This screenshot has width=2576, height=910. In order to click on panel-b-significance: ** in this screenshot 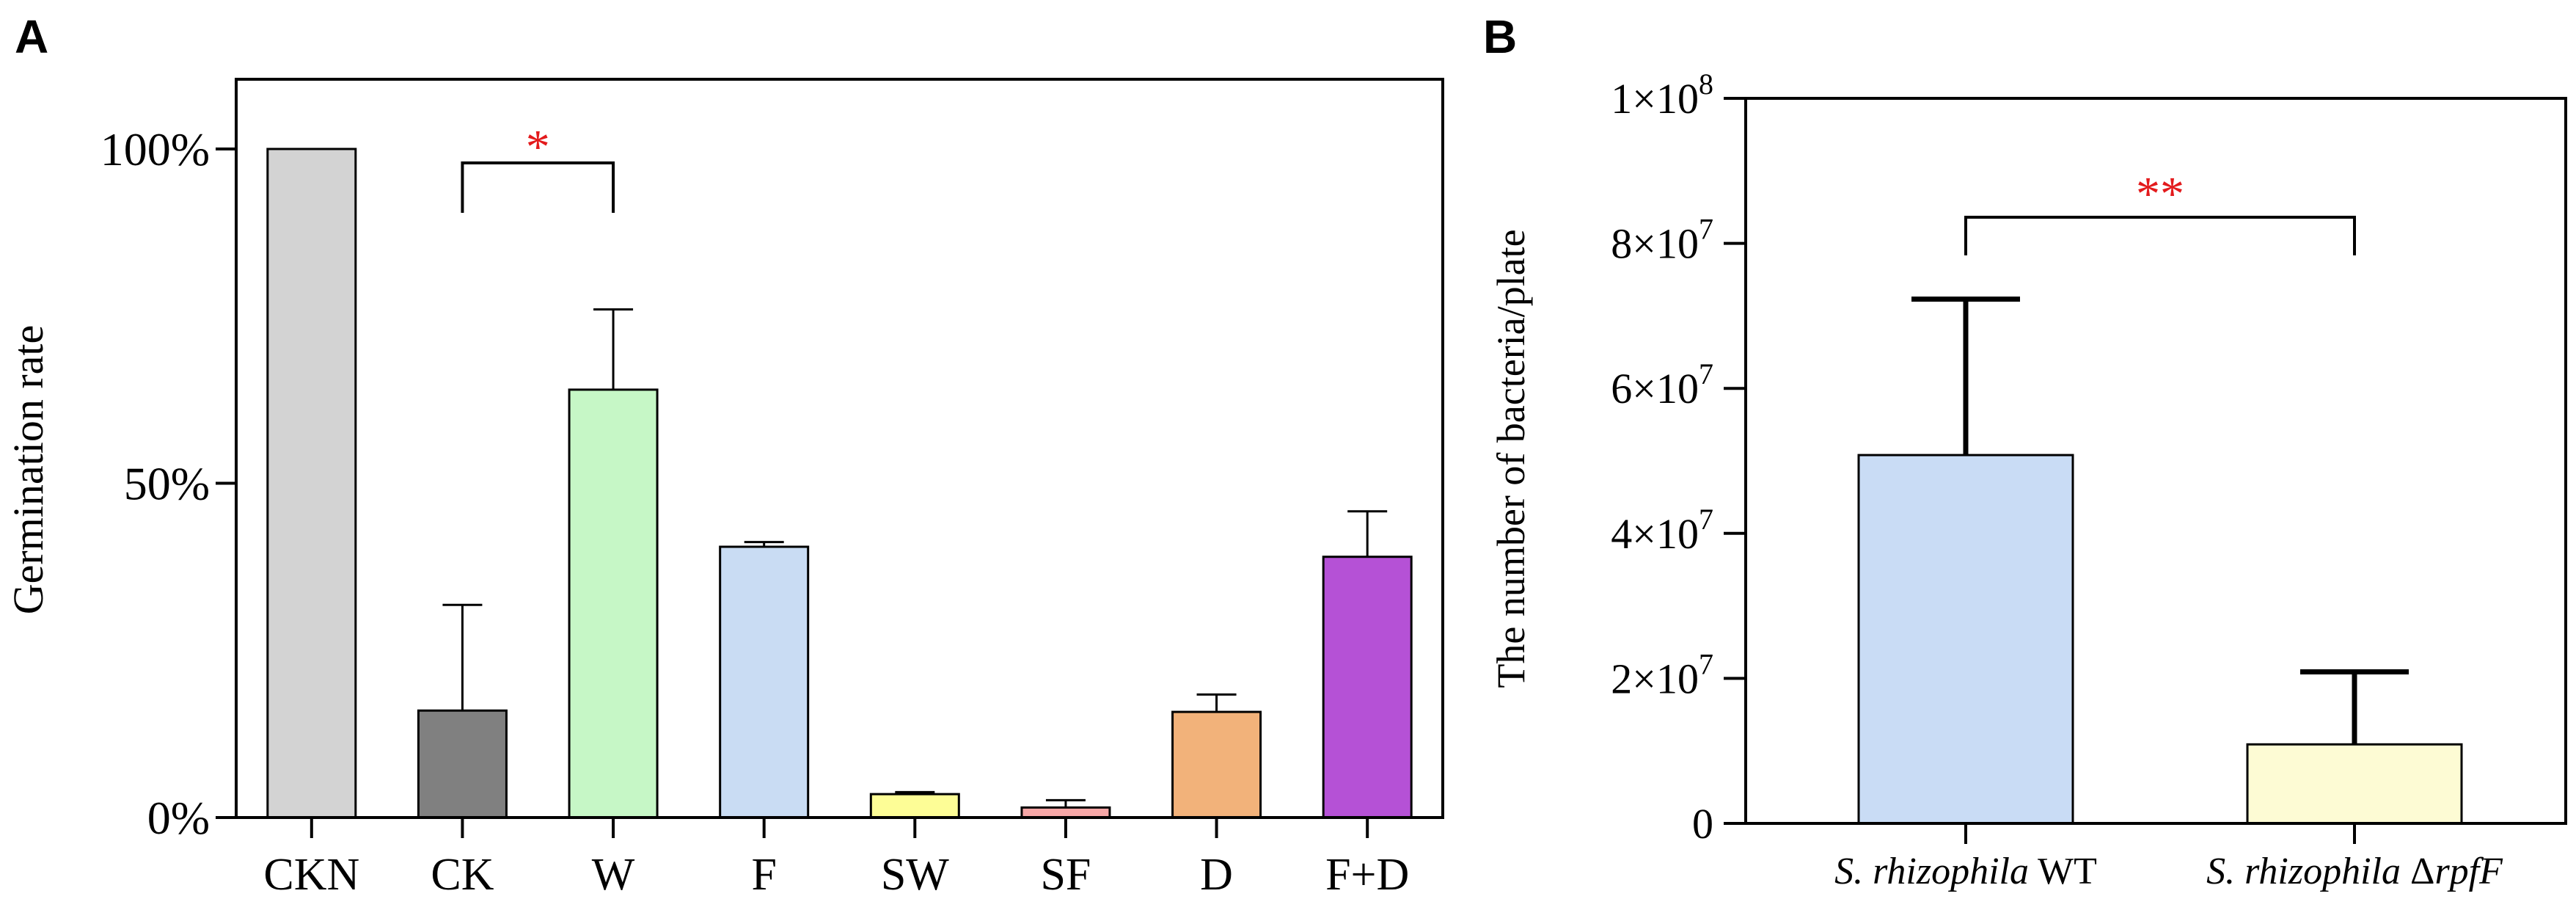, I will do `click(2160, 211)`.